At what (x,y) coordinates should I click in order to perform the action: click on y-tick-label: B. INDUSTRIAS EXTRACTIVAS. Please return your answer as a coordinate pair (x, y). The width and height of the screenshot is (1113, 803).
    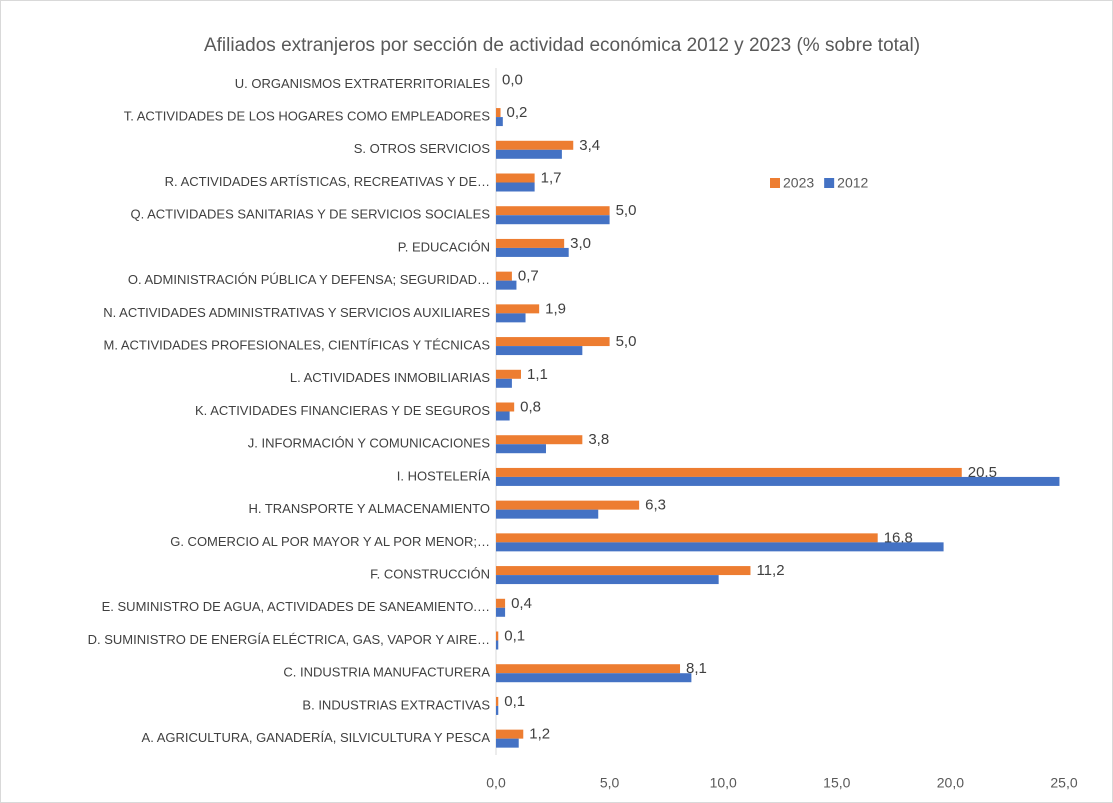
    Looking at the image, I should click on (396, 704).